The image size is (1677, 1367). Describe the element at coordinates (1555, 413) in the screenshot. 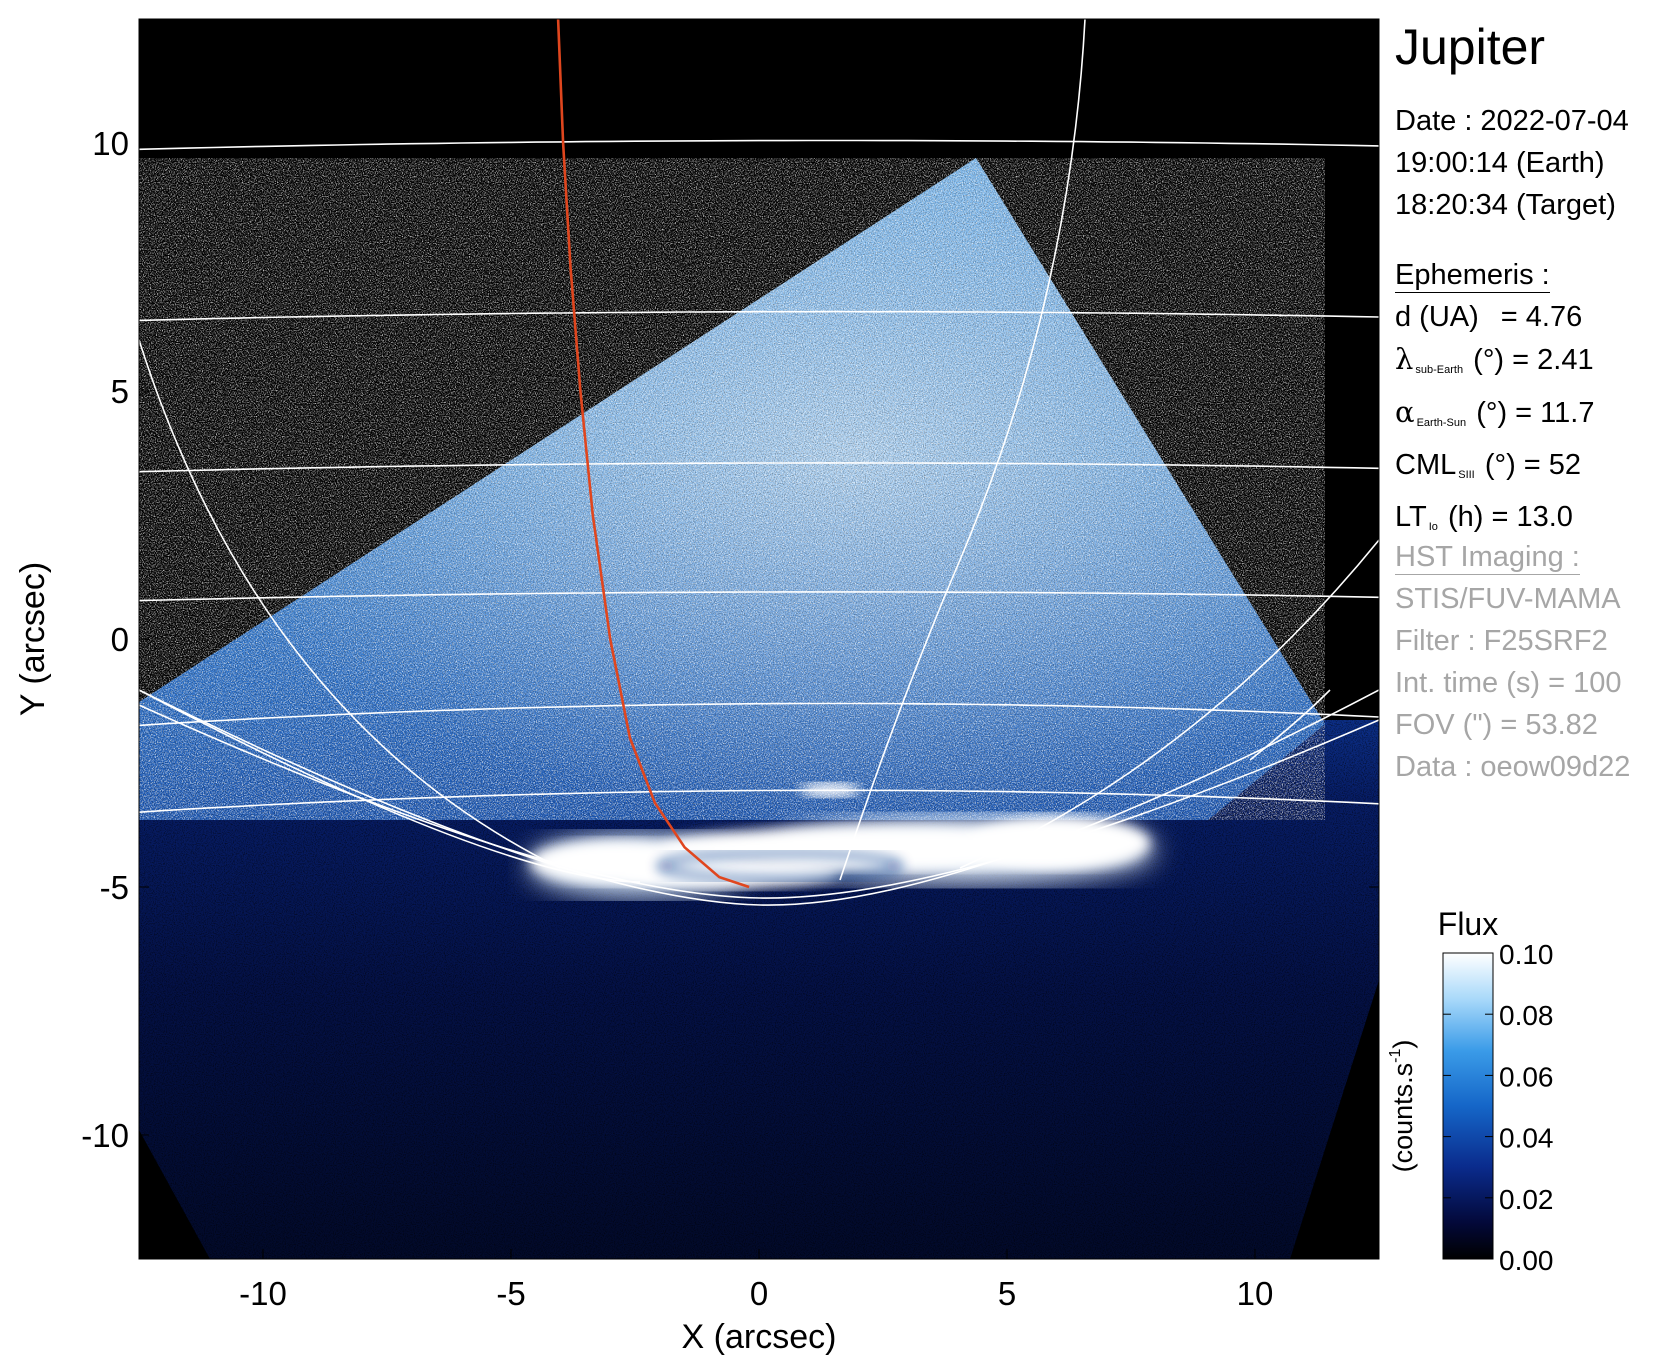

I see `alpha-value: = 11.7` at that location.